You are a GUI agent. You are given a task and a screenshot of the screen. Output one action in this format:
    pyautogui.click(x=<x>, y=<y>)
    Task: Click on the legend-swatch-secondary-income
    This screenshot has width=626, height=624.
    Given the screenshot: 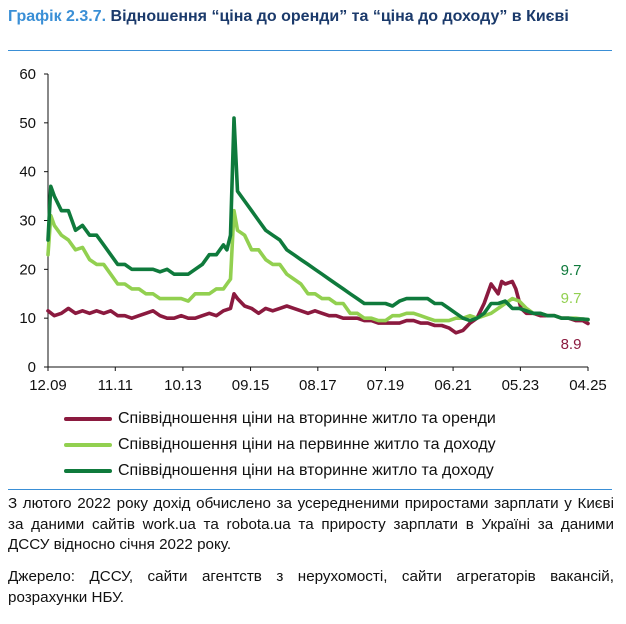 What is the action you would take?
    pyautogui.click(x=88, y=471)
    